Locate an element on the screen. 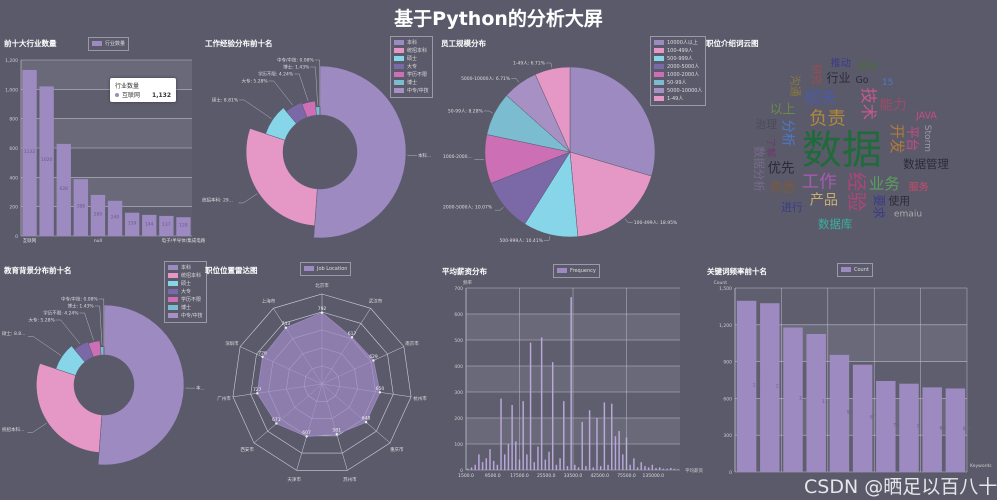  wordcloud-word: Go is located at coordinates (861, 80).